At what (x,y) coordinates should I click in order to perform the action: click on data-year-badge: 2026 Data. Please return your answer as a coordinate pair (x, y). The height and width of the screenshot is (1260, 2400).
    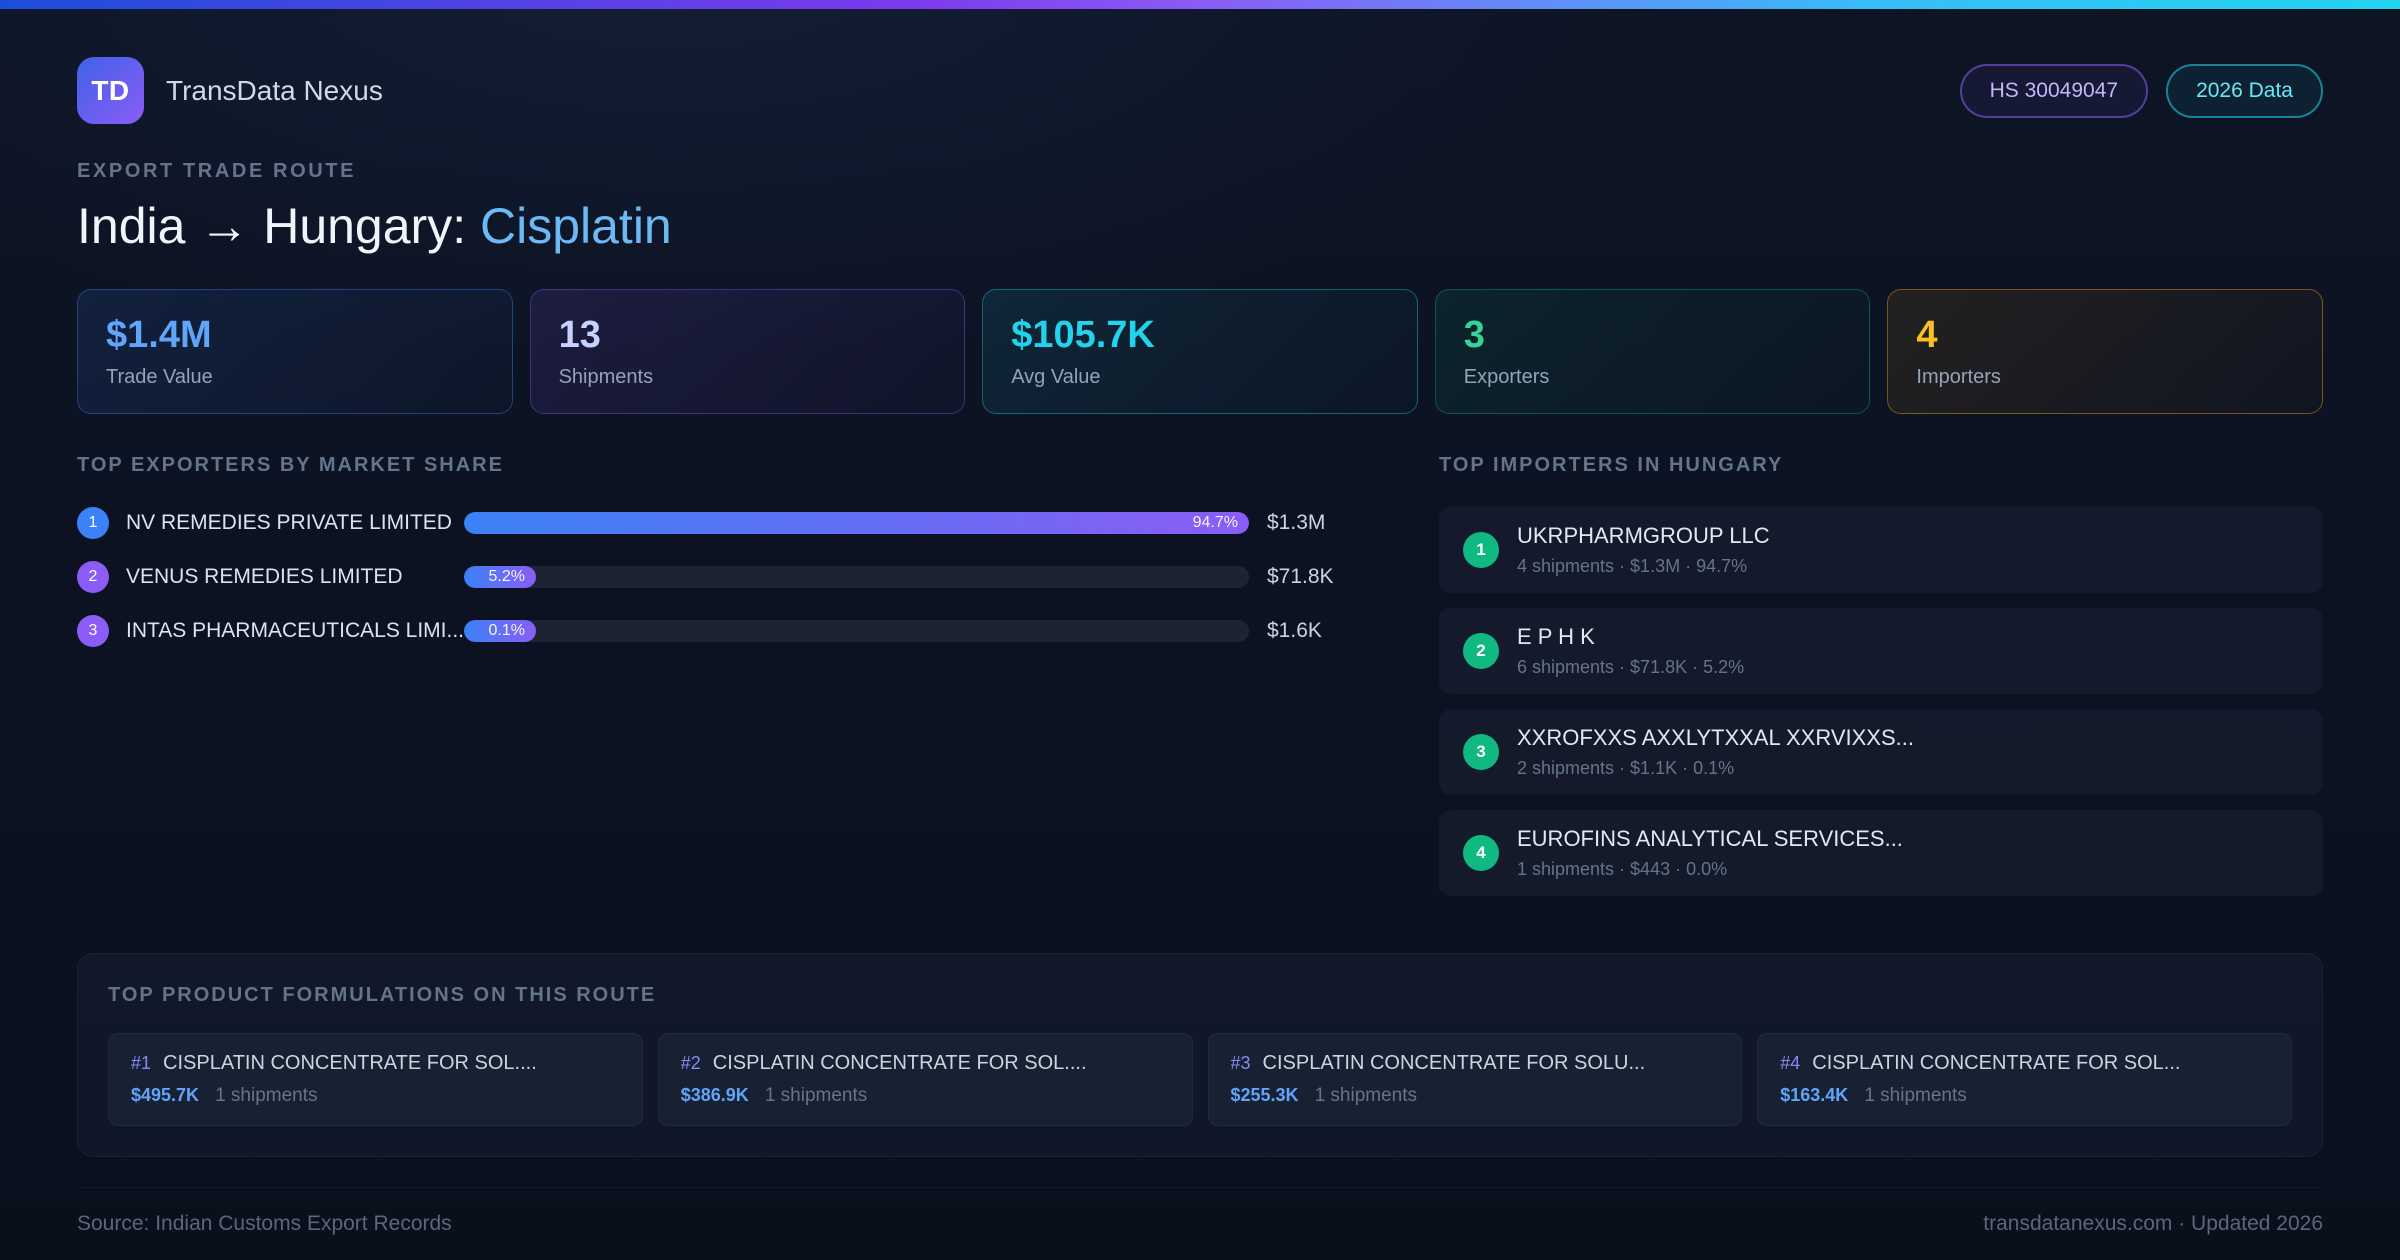
    Looking at the image, I should click on (2244, 90).